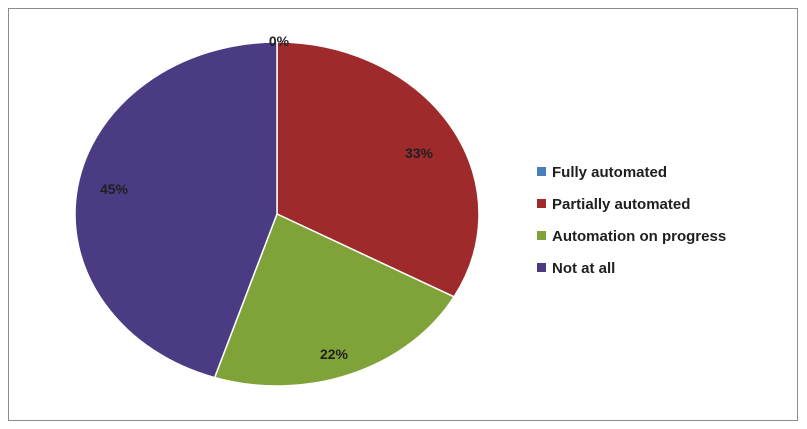  Describe the element at coordinates (419, 153) in the screenshot. I see `data-label-partially-automated: 33%` at that location.